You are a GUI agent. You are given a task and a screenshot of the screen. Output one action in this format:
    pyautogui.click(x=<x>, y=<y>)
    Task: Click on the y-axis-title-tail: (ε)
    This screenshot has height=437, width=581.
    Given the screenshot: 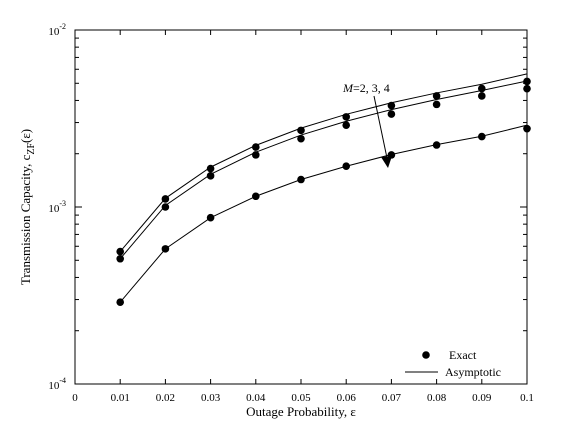 What is the action you would take?
    pyautogui.click(x=25, y=136)
    